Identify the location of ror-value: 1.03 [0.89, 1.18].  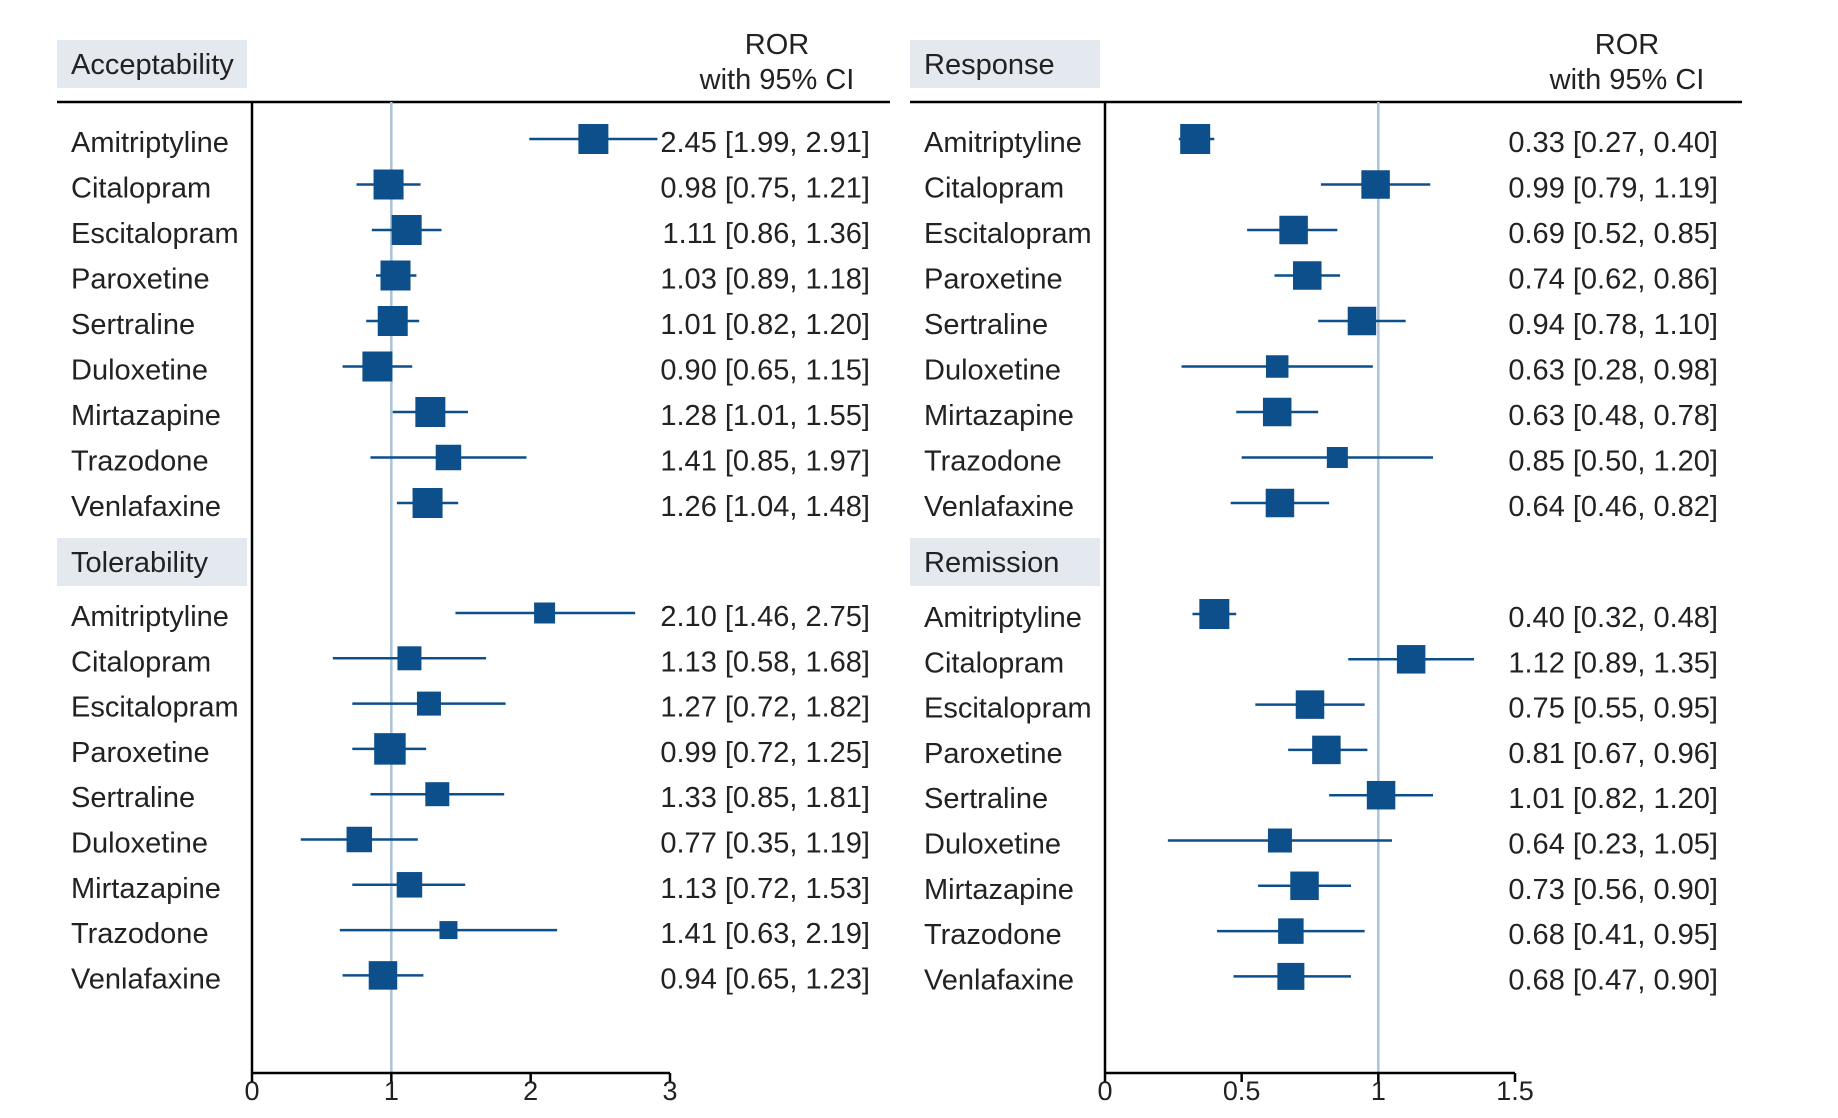
(765, 280).